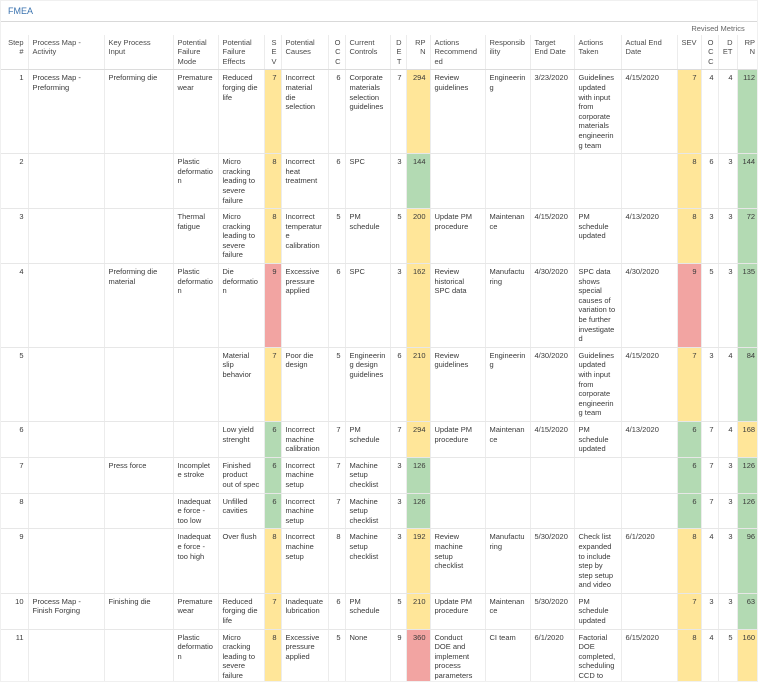  What do you see at coordinates (417, 52) in the screenshot?
I see `col-header-rpn: RPN` at bounding box center [417, 52].